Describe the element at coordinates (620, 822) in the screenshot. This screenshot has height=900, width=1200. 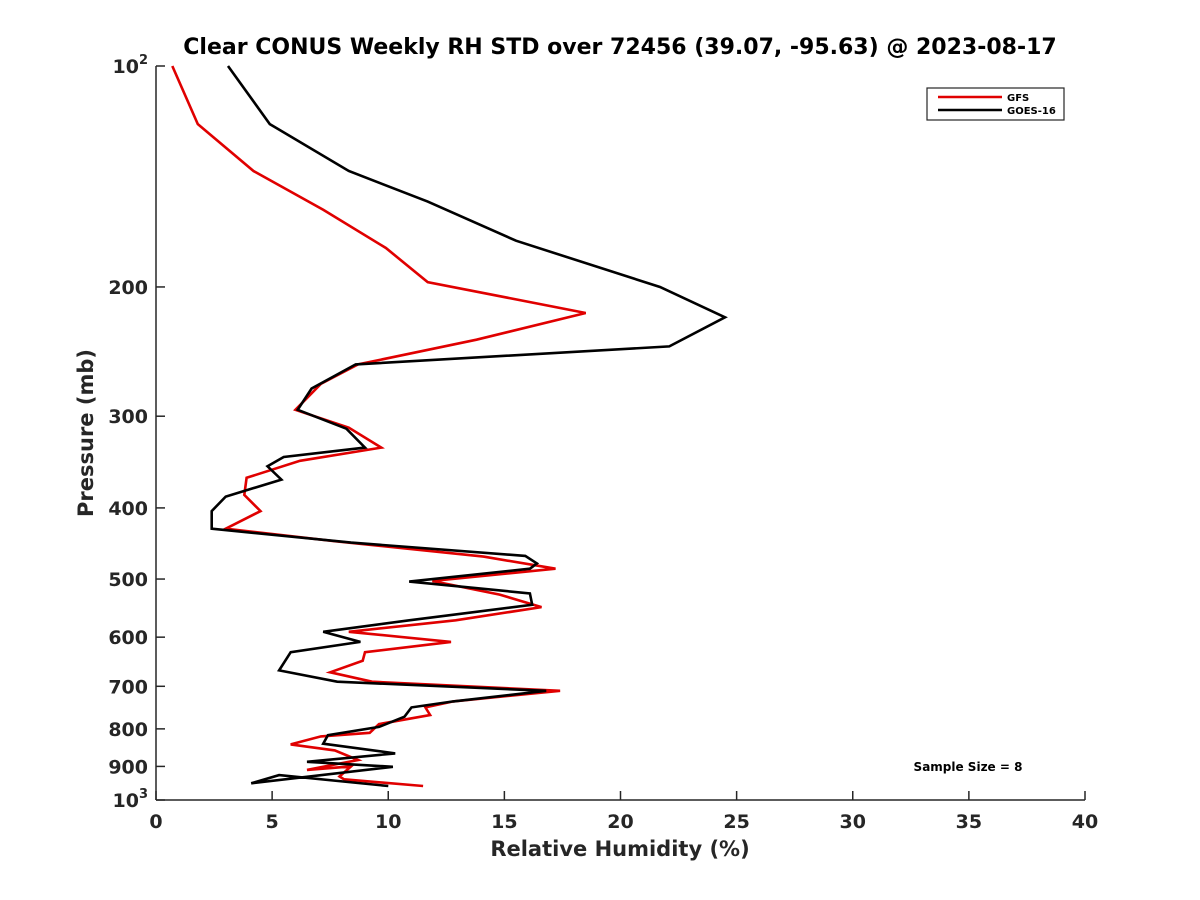
I see `x-tick-label: 20` at that location.